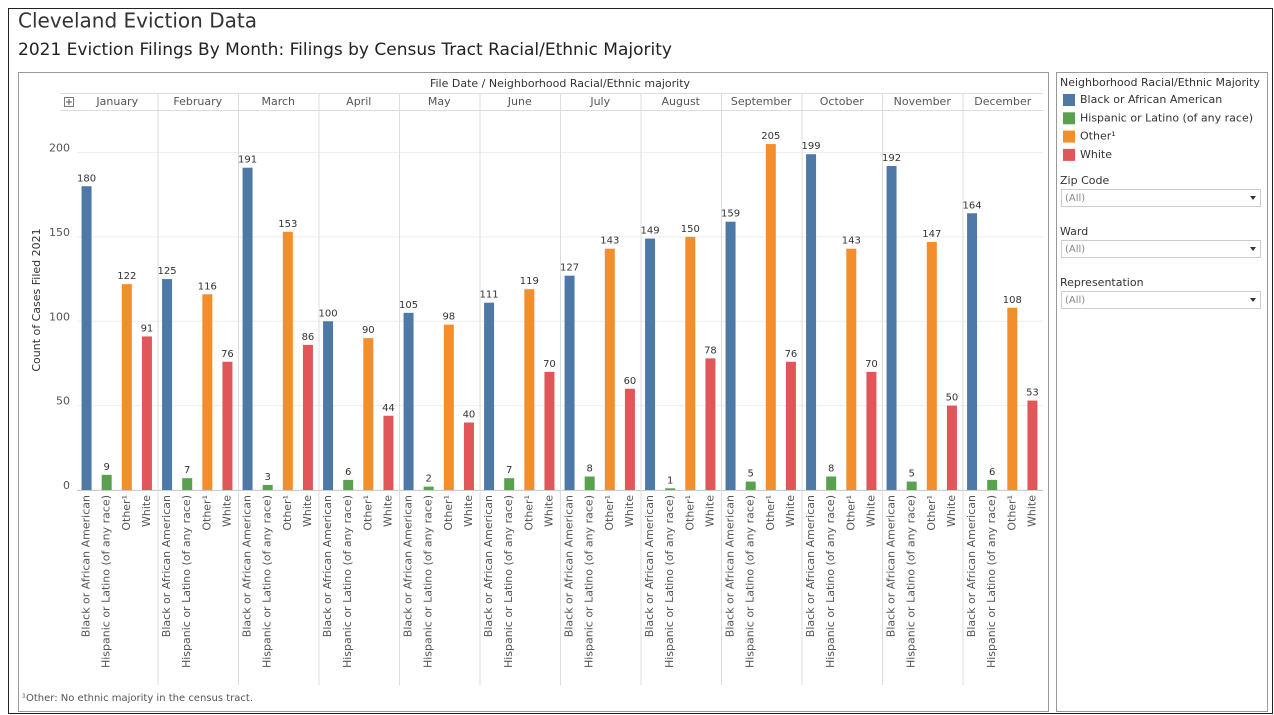  What do you see at coordinates (710, 350) in the screenshot?
I see `value-label: 78` at bounding box center [710, 350].